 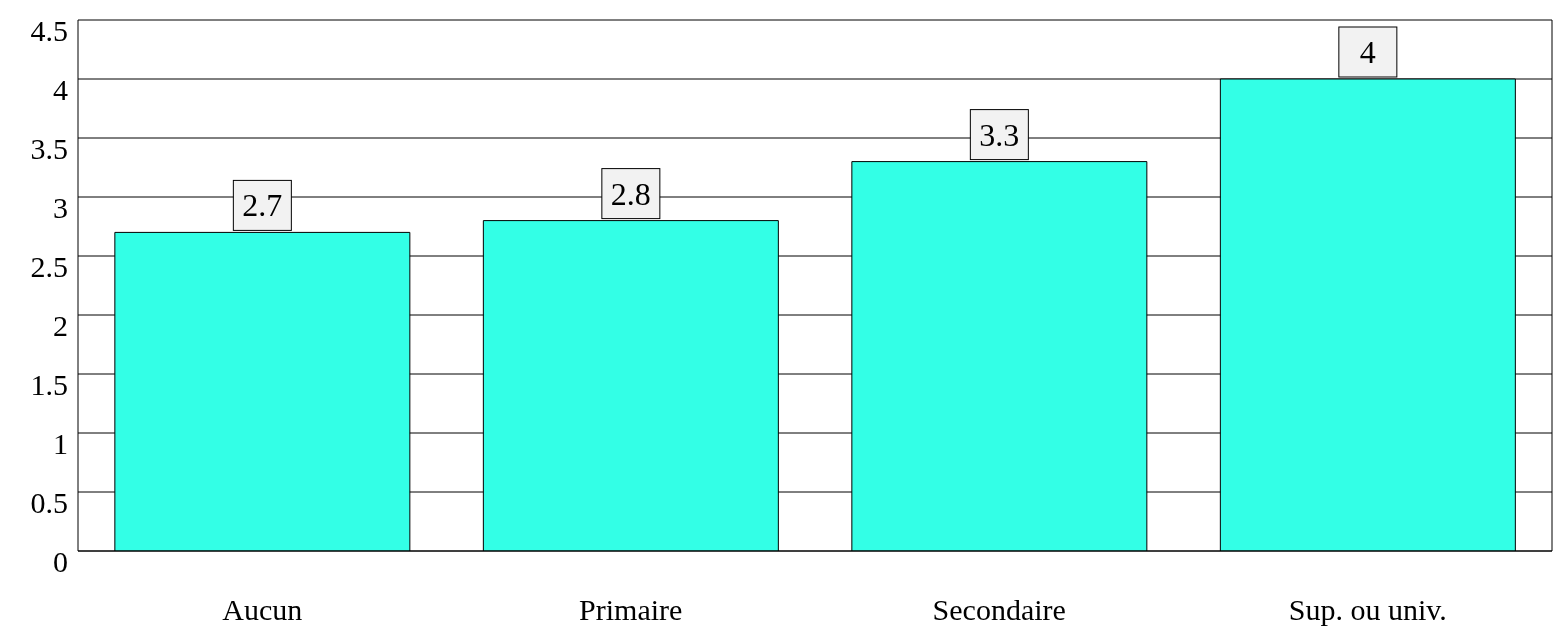 I want to click on y-tick-label: 2.5, so click(x=49, y=266).